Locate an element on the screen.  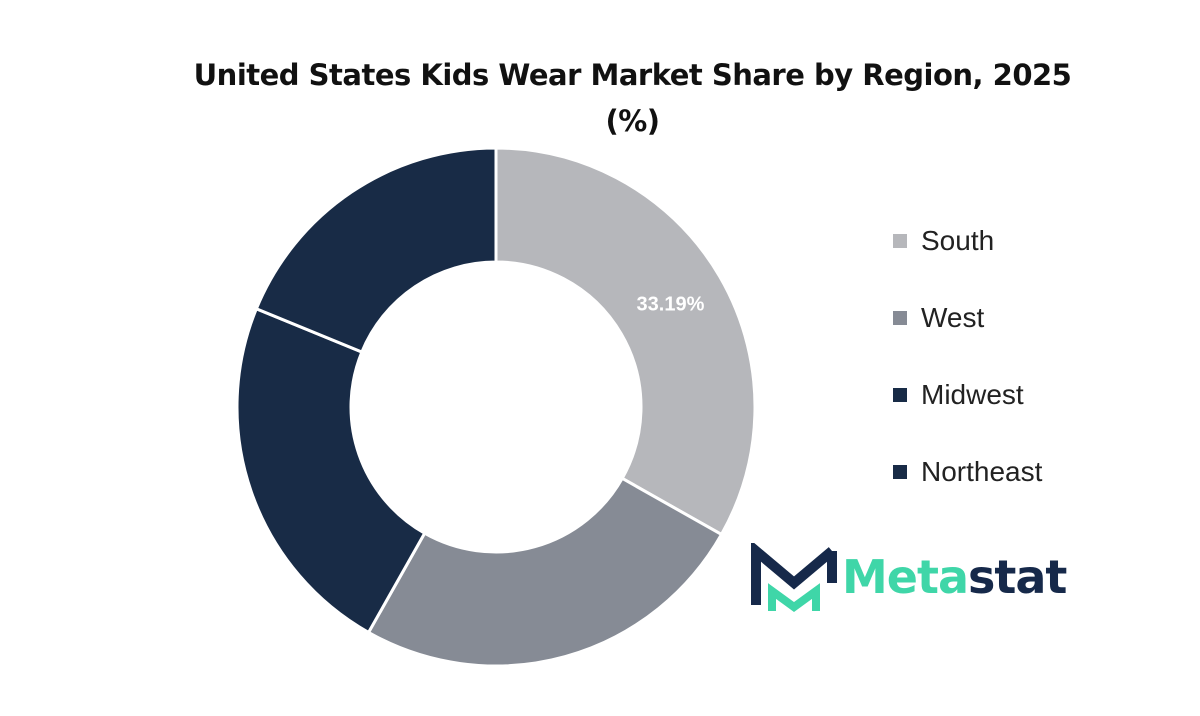
legend-swatch-northeast is located at coordinates (900, 472).